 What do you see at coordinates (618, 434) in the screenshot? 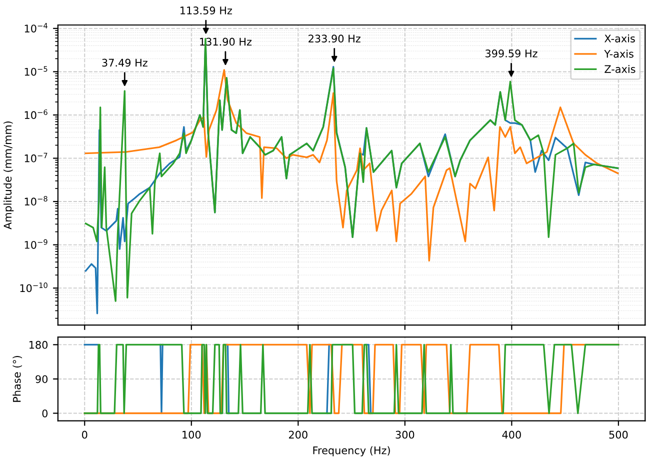
I see `x-tick-label: 500` at bounding box center [618, 434].